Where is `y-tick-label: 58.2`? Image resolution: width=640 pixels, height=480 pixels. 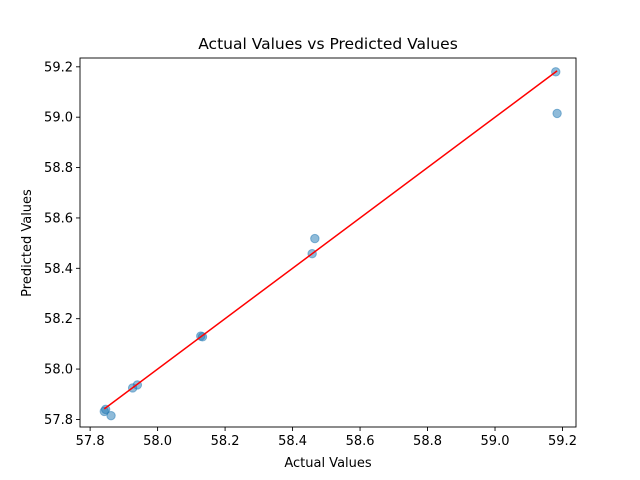
y-tick-label: 58.2 is located at coordinates (58, 319).